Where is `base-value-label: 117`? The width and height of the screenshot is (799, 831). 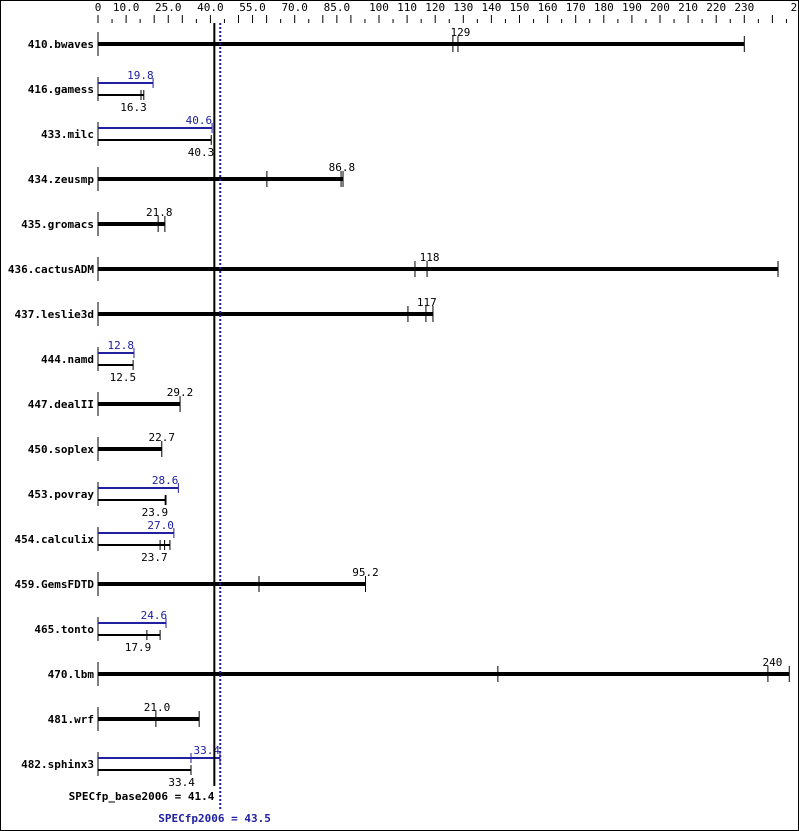
base-value-label: 117 is located at coordinates (427, 302).